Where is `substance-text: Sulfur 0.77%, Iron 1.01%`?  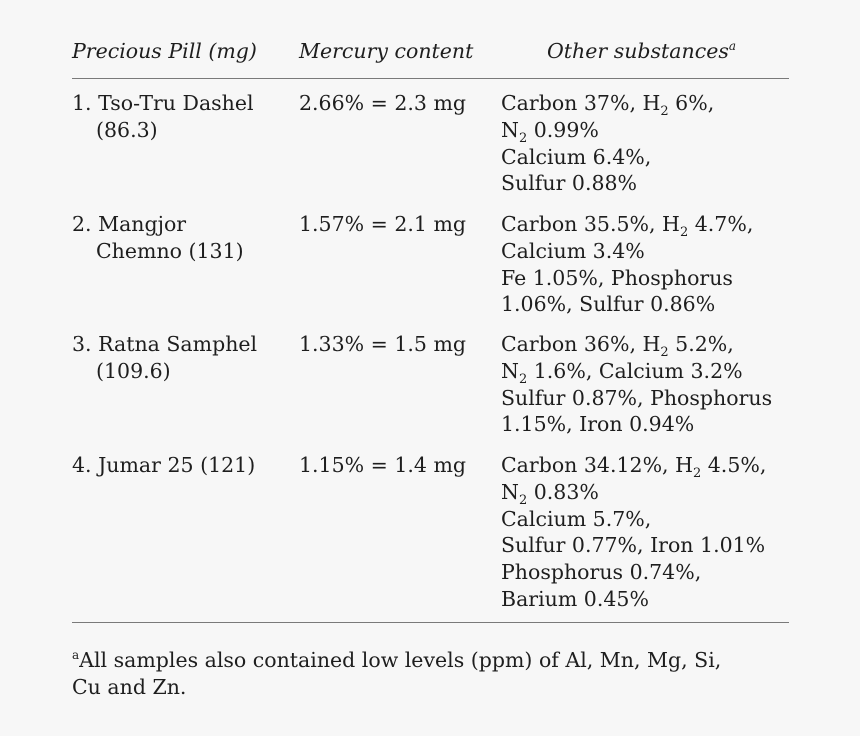
substance-text: Sulfur 0.77%, Iron 1.01% is located at coordinates (633, 545).